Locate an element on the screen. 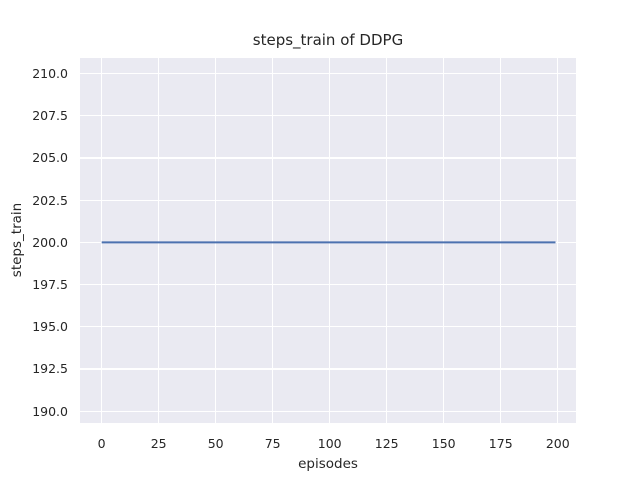 This screenshot has height=480, width=640. x-tick-label: 50 is located at coordinates (215, 443).